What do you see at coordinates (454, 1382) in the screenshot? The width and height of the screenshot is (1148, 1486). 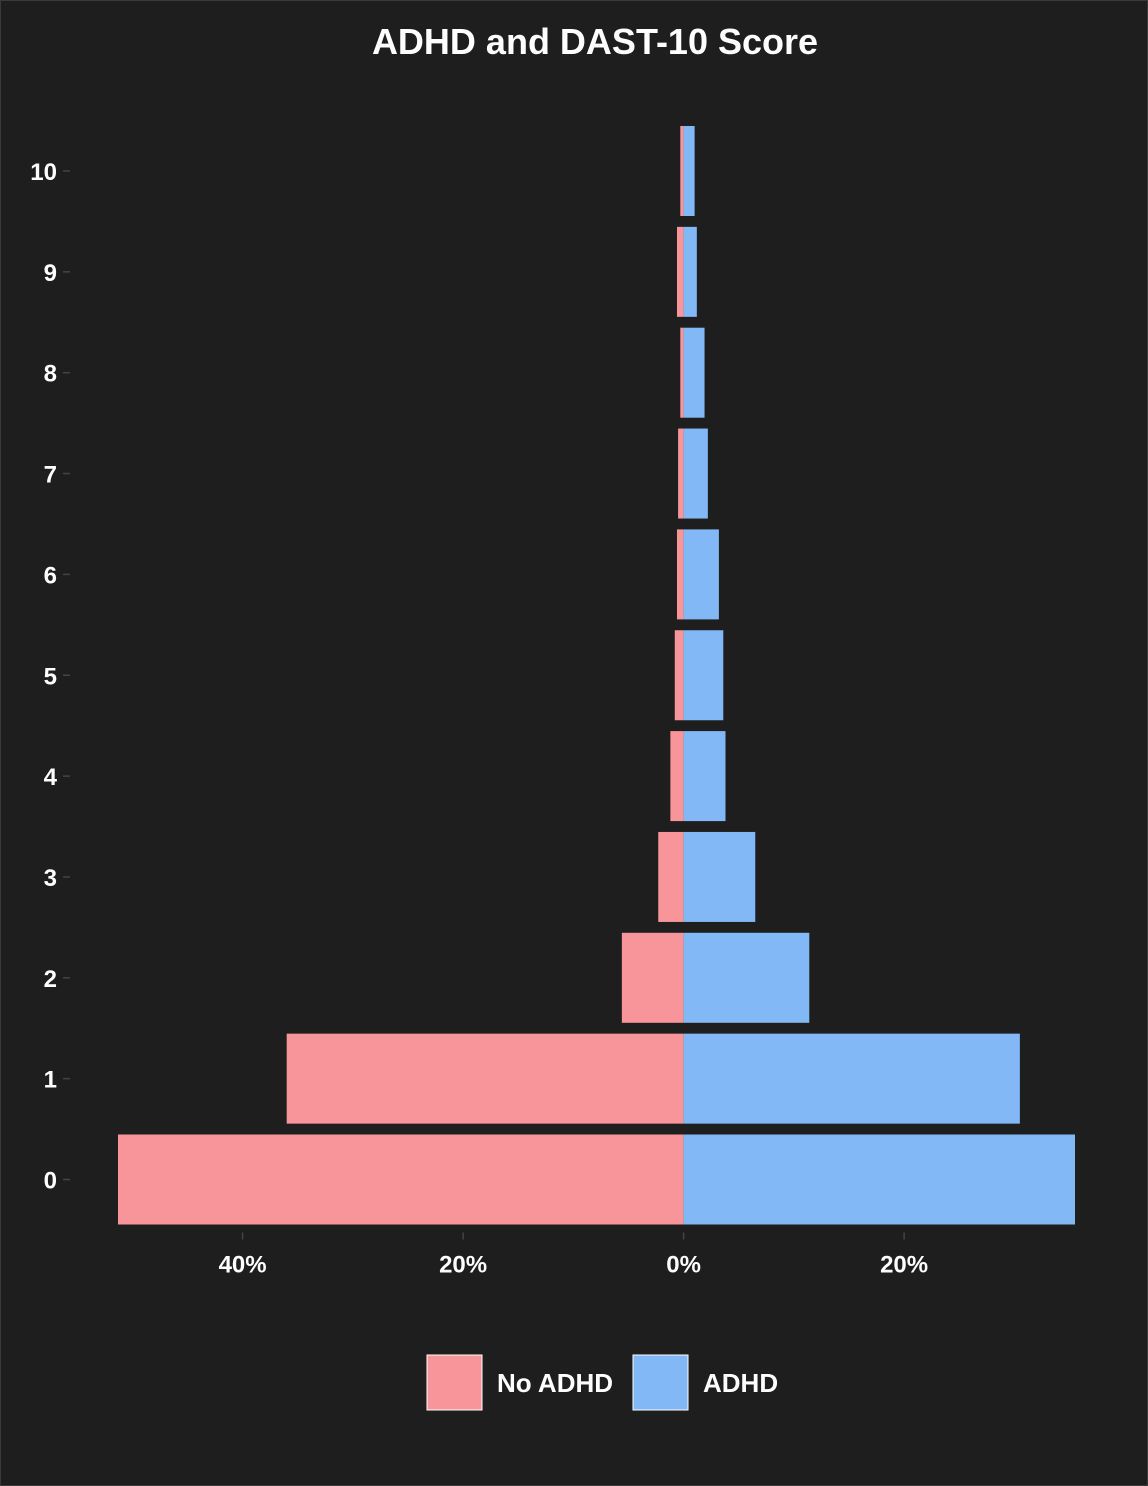 I see `legend-swatch-no-adhd` at bounding box center [454, 1382].